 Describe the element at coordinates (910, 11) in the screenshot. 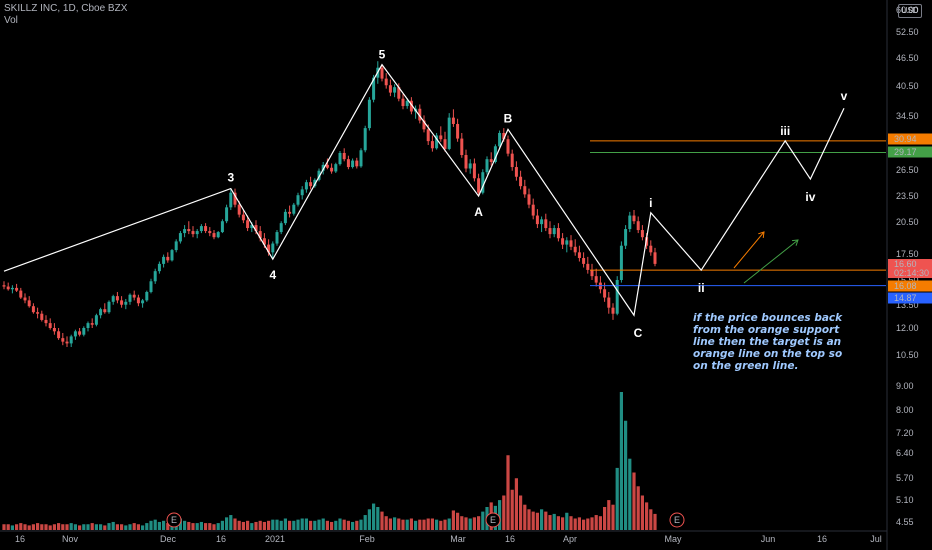

I see `currency-badge: USD` at that location.